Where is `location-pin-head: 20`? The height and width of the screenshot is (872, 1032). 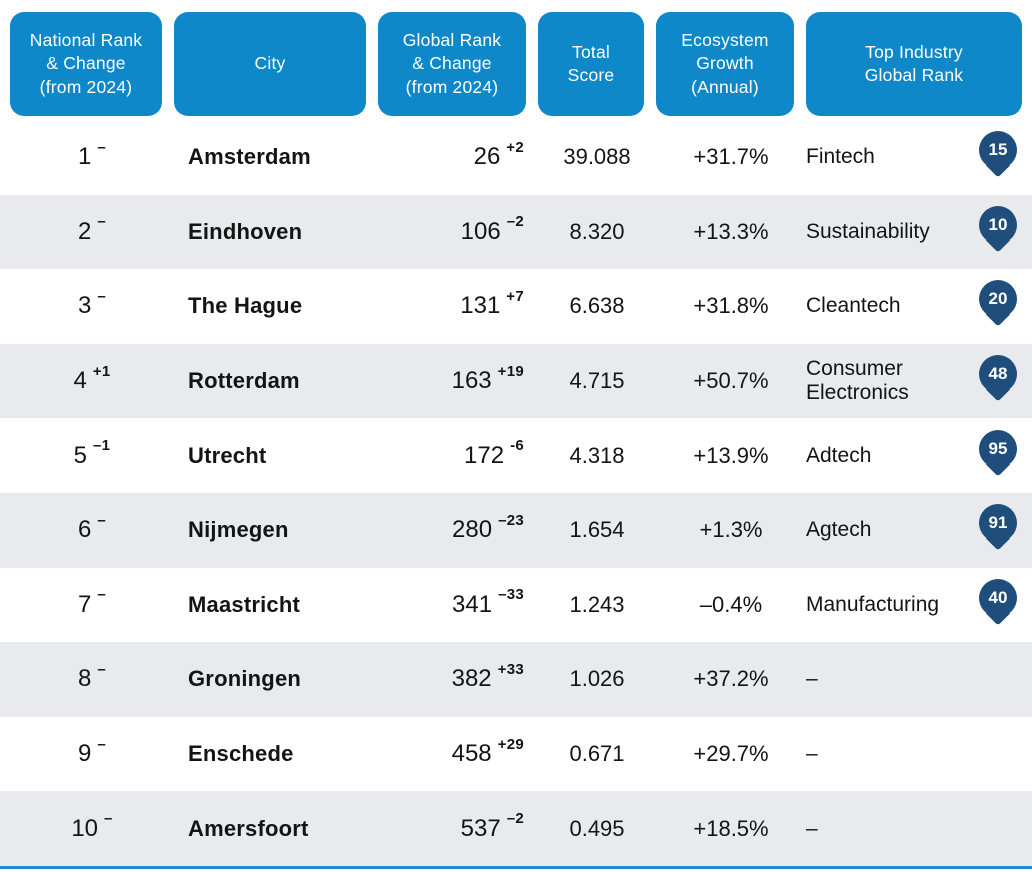 location-pin-head: 20 is located at coordinates (998, 299).